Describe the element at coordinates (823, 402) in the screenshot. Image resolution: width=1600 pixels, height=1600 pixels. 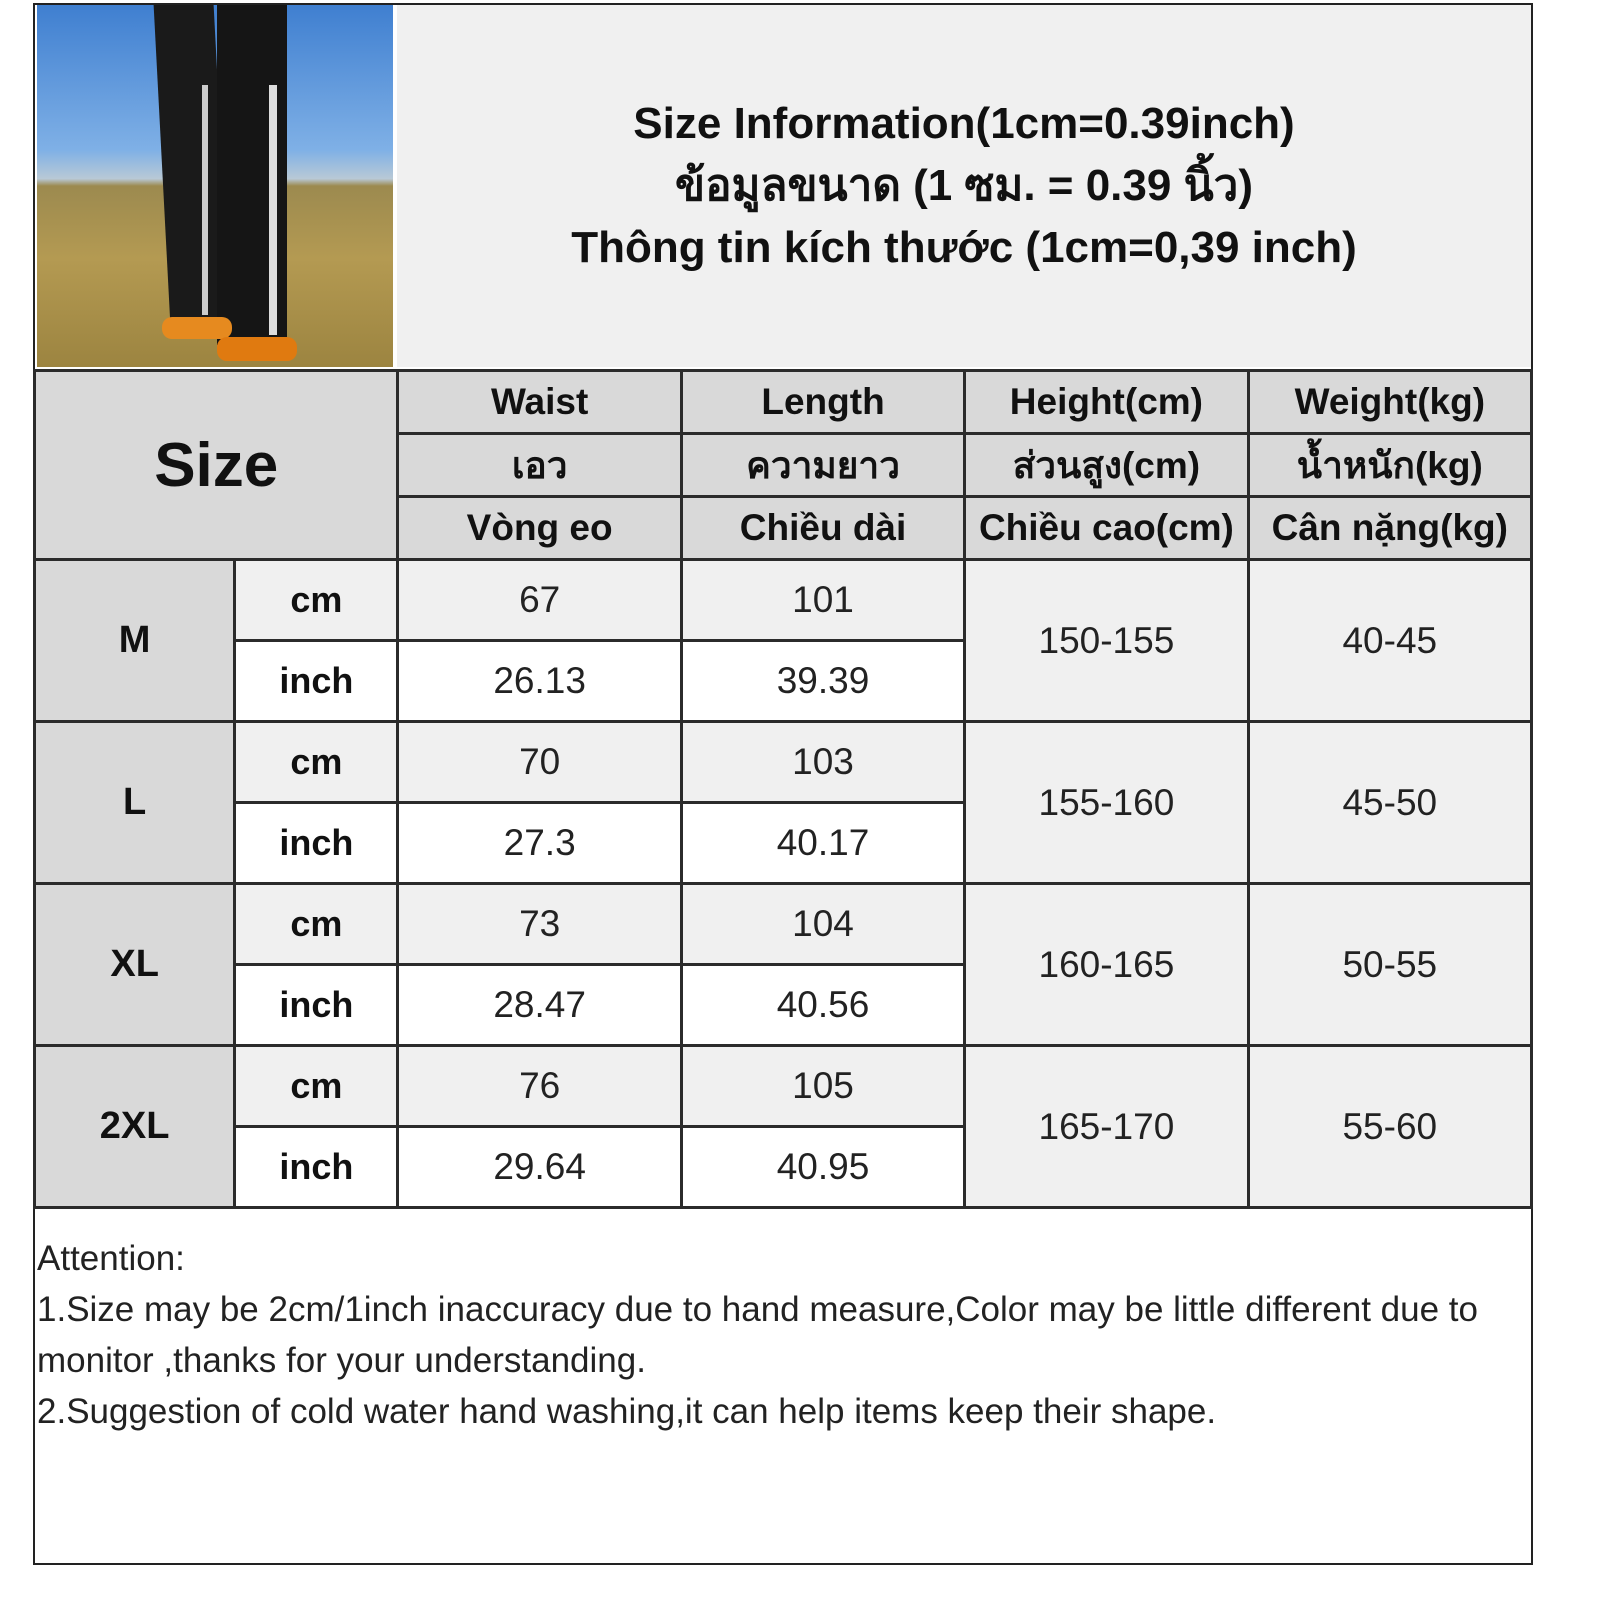
I see `col-header-length-en: Length` at that location.